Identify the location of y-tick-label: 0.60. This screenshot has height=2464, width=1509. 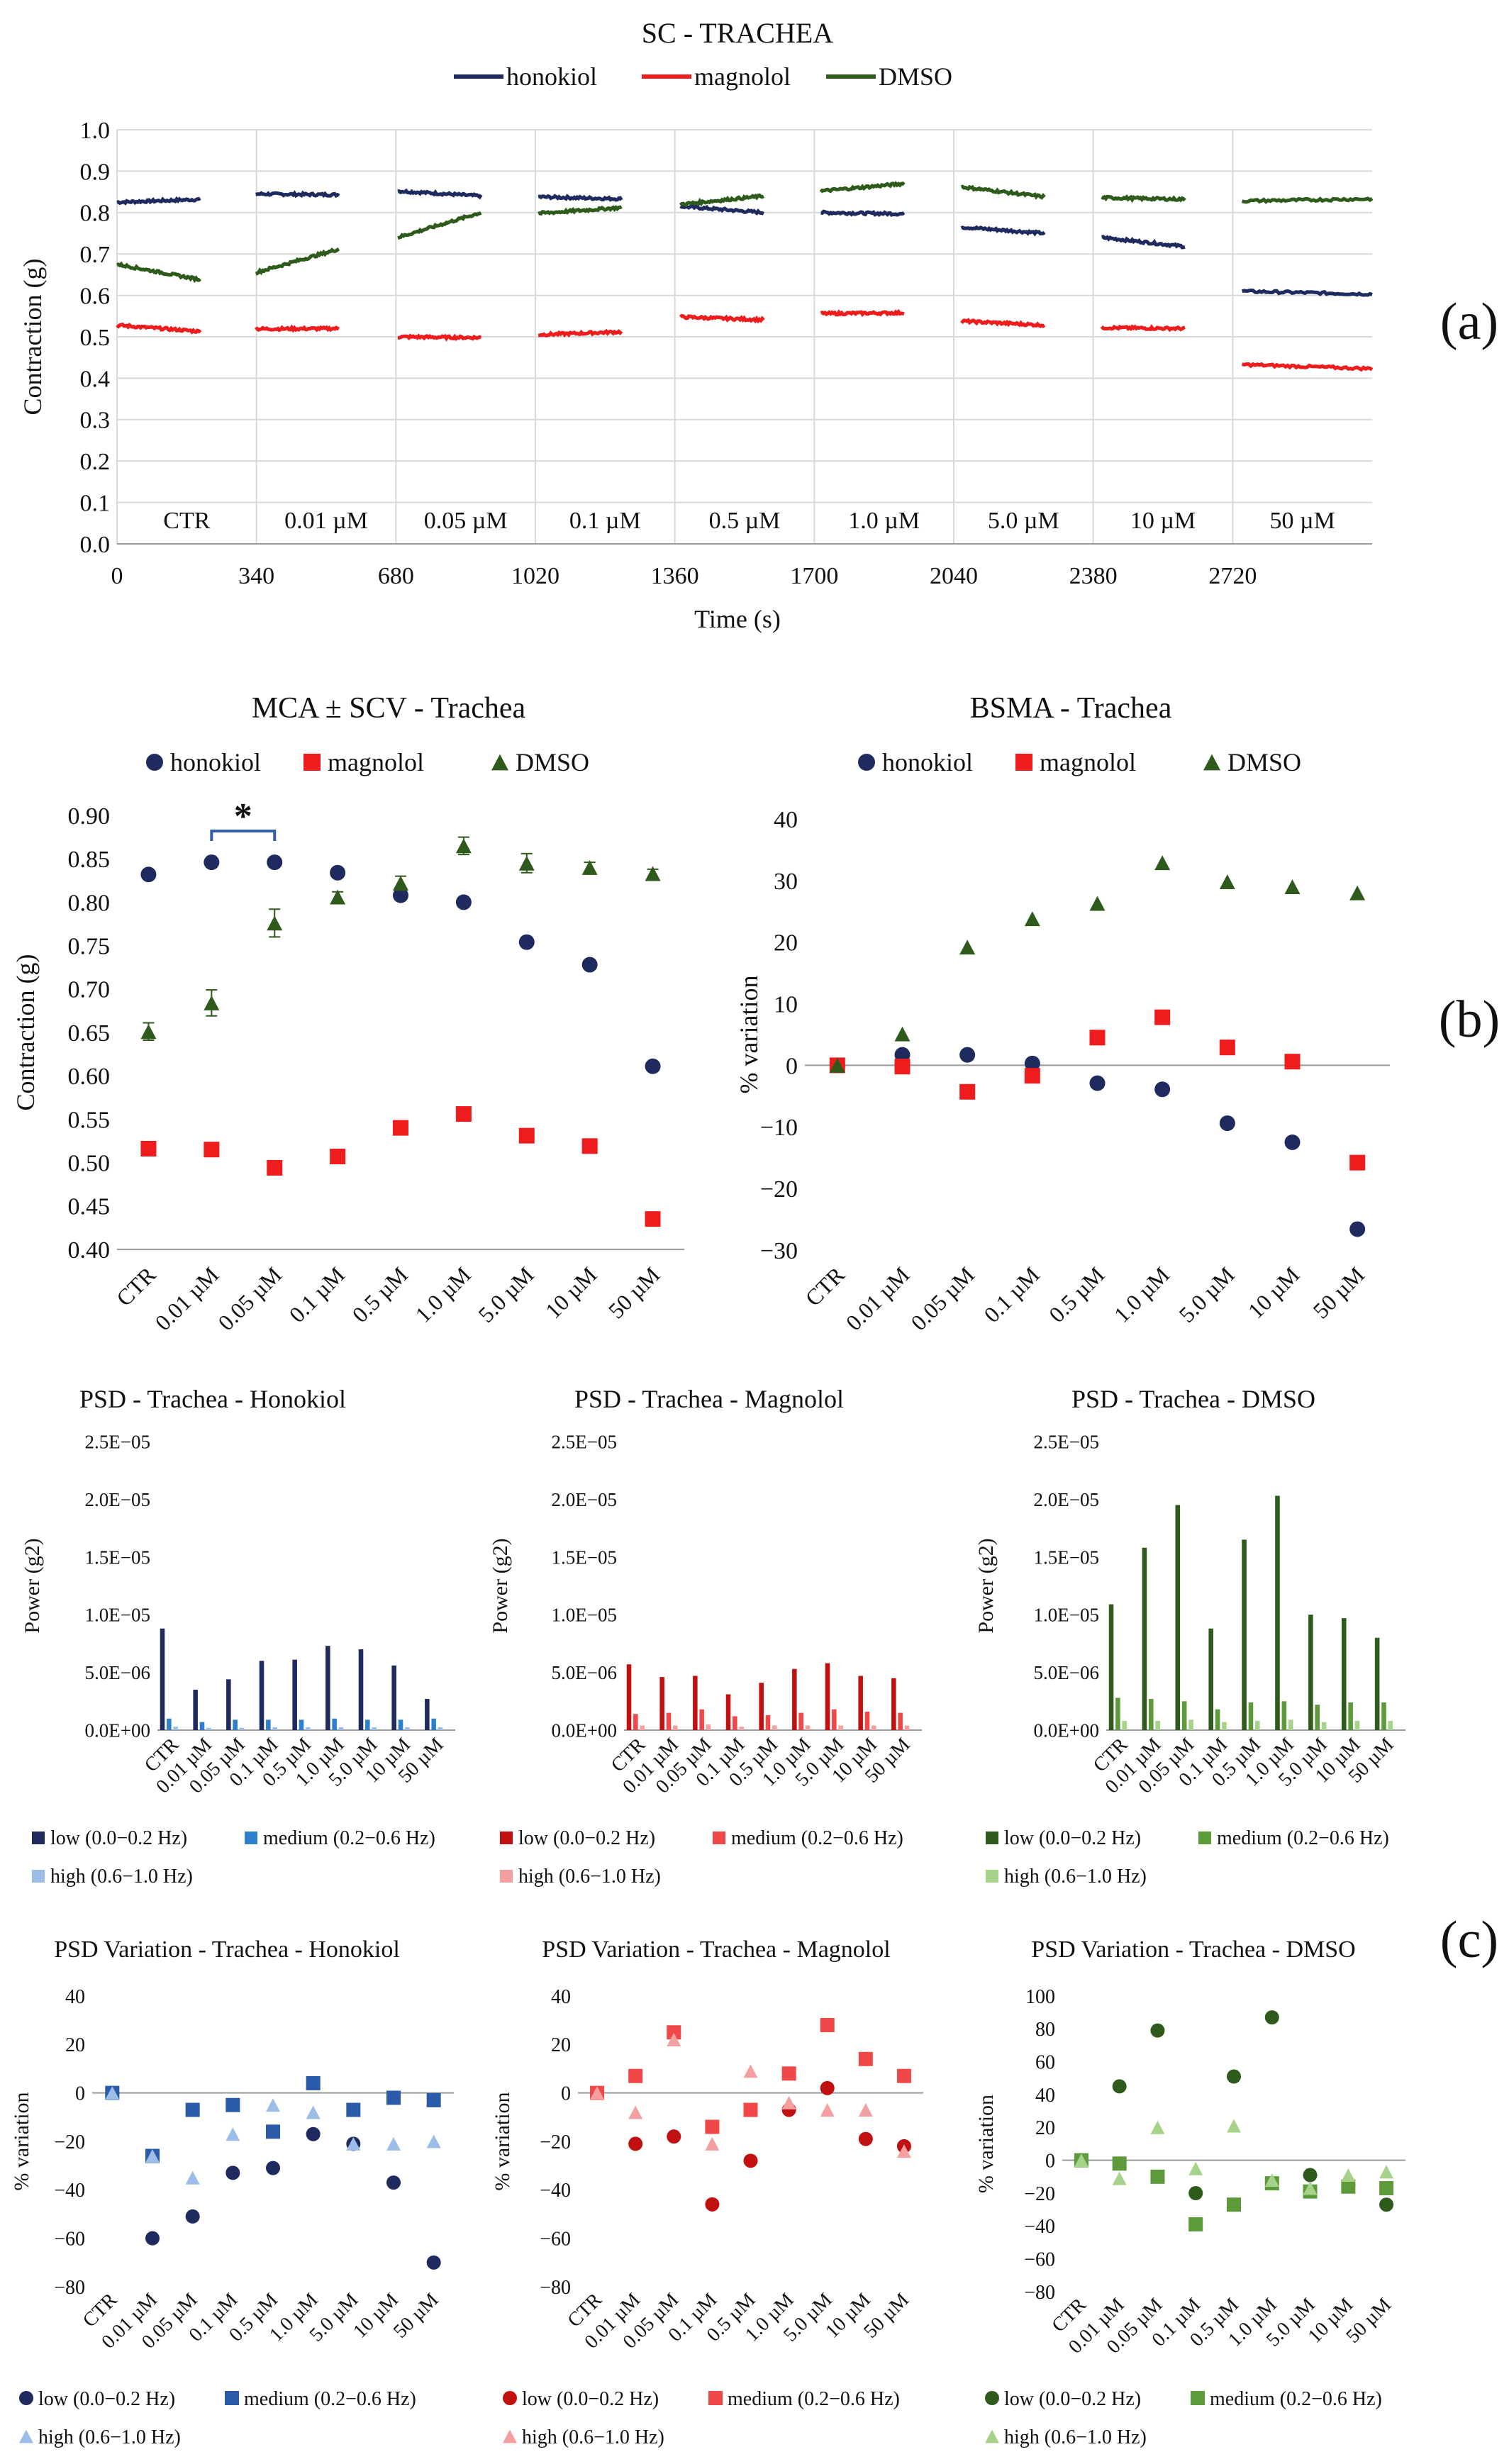
(89, 1077).